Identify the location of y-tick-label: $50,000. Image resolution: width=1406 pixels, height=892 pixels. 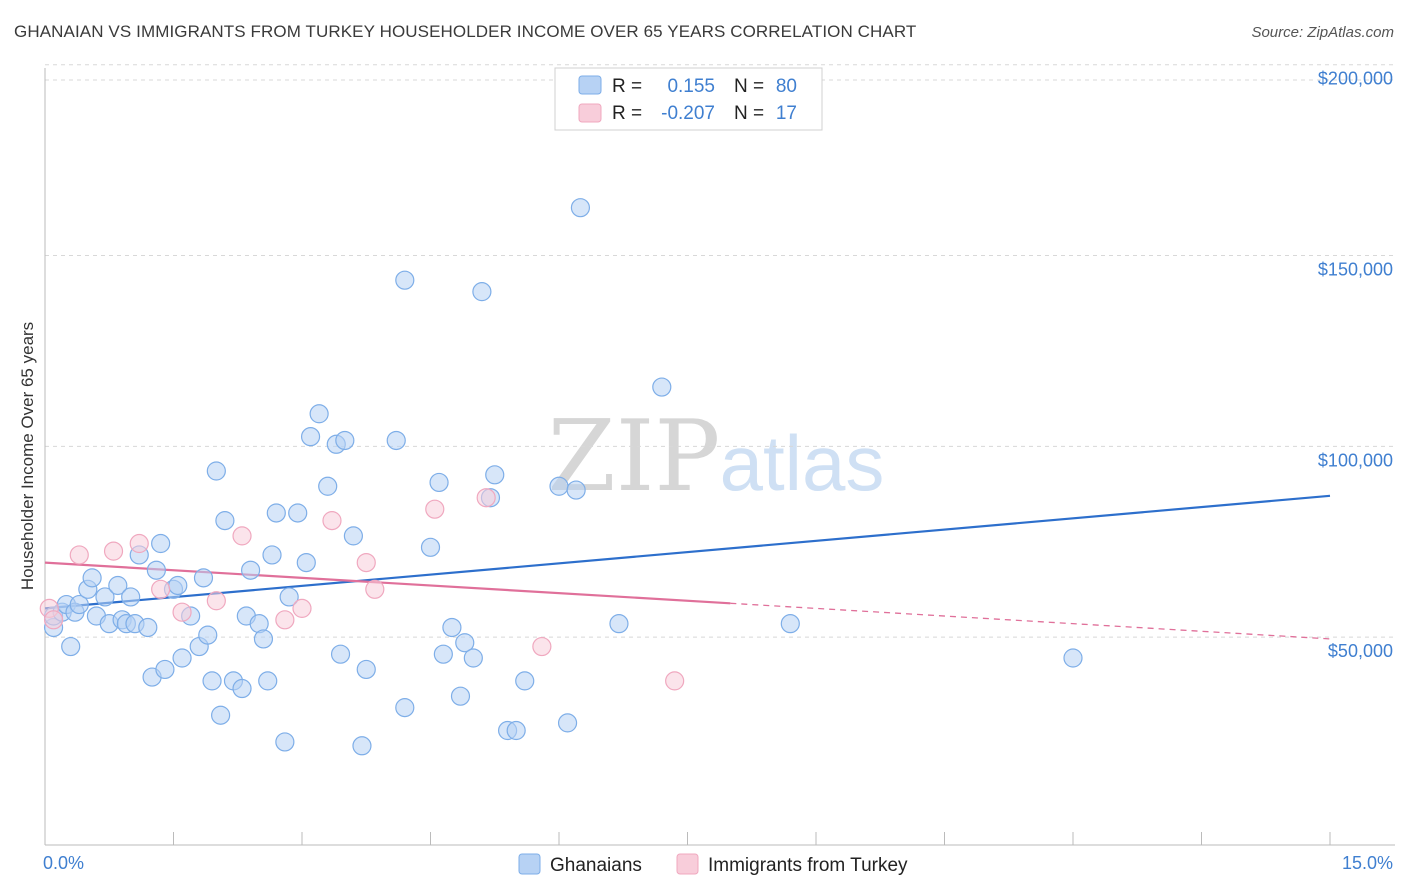
(1360, 651).